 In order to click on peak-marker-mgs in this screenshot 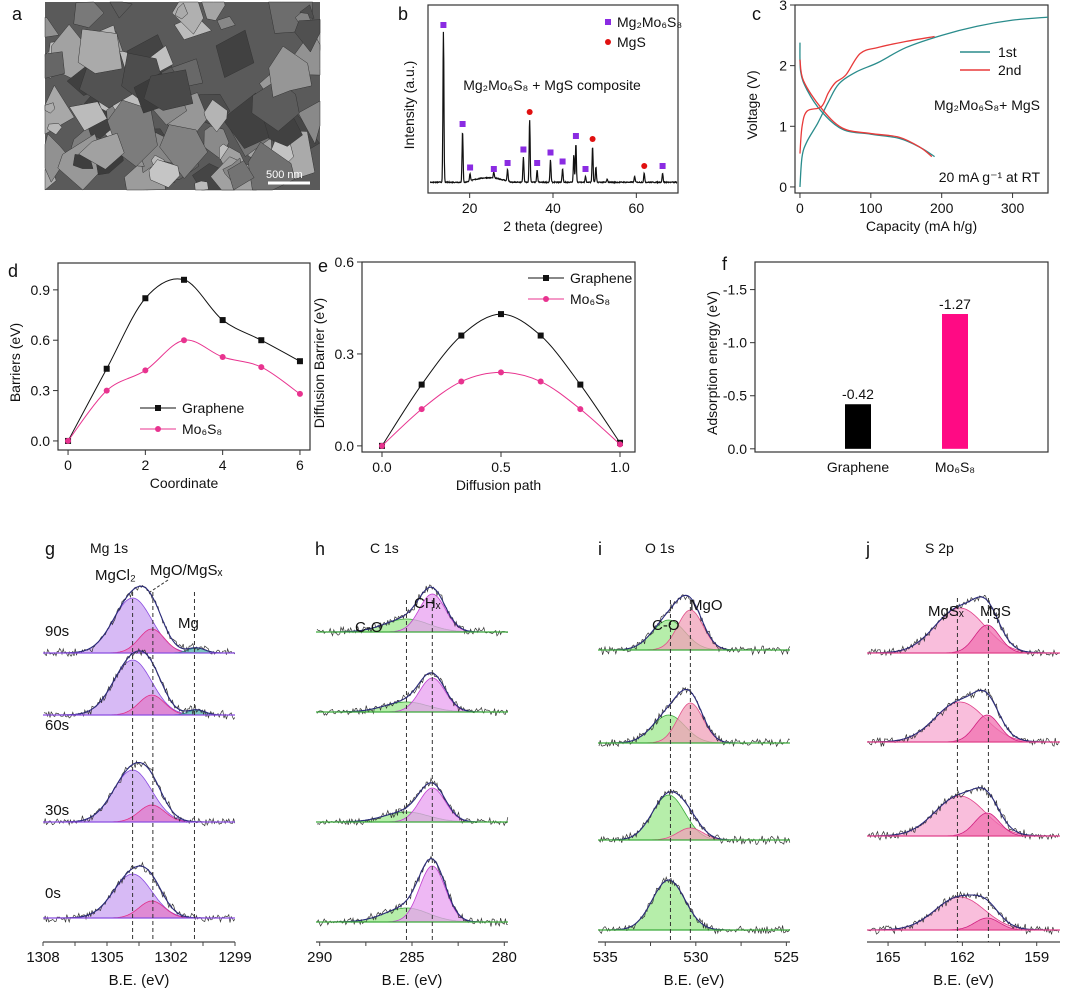, I will do `click(529, 112)`.